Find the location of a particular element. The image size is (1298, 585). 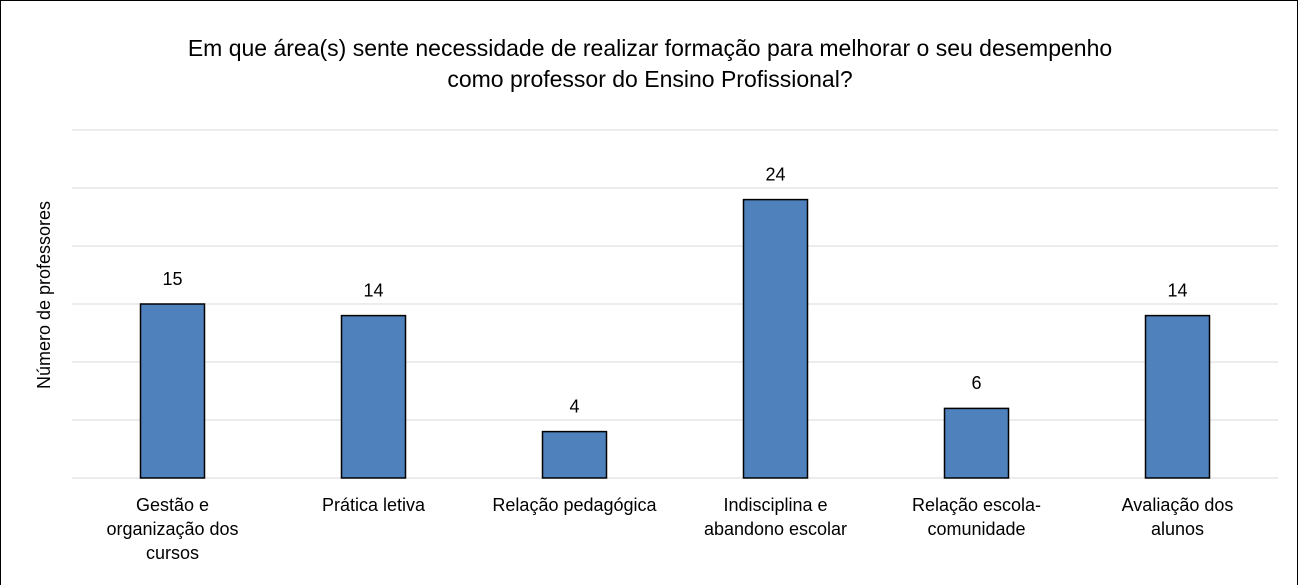

x-tick-label: Avaliação dos alunos is located at coordinates (1178, 517).